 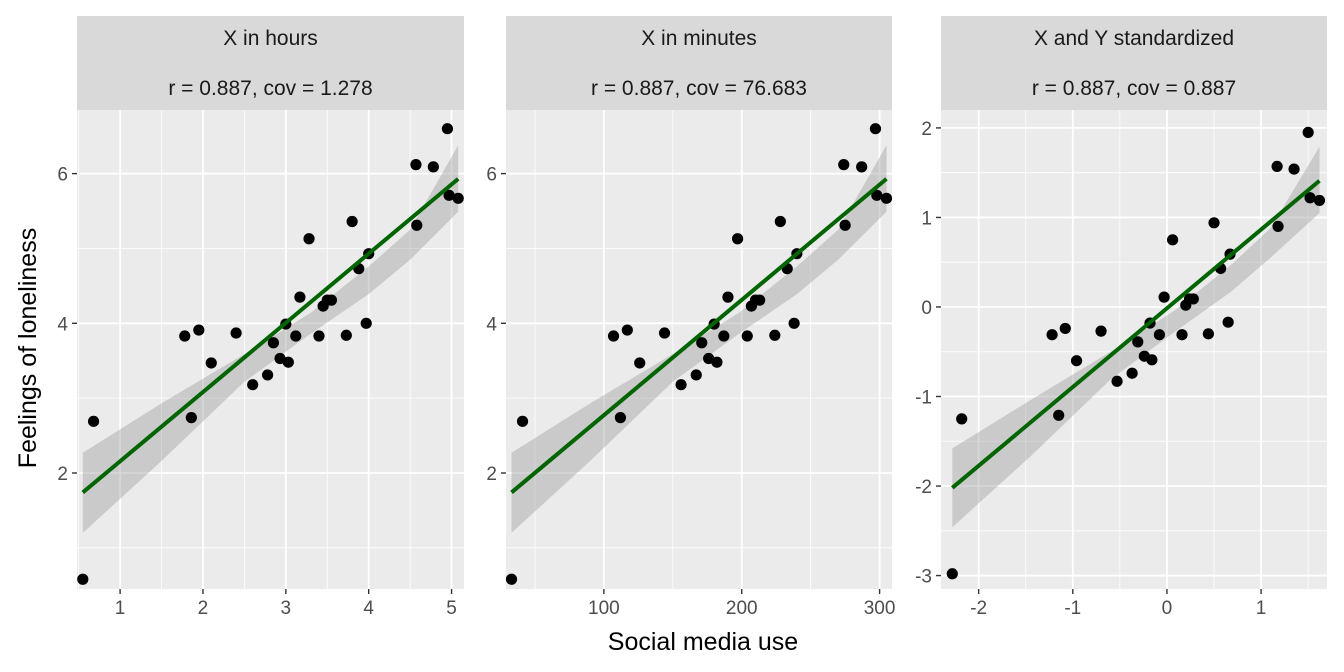 I want to click on x-tick-label: -2, so click(x=978, y=608).